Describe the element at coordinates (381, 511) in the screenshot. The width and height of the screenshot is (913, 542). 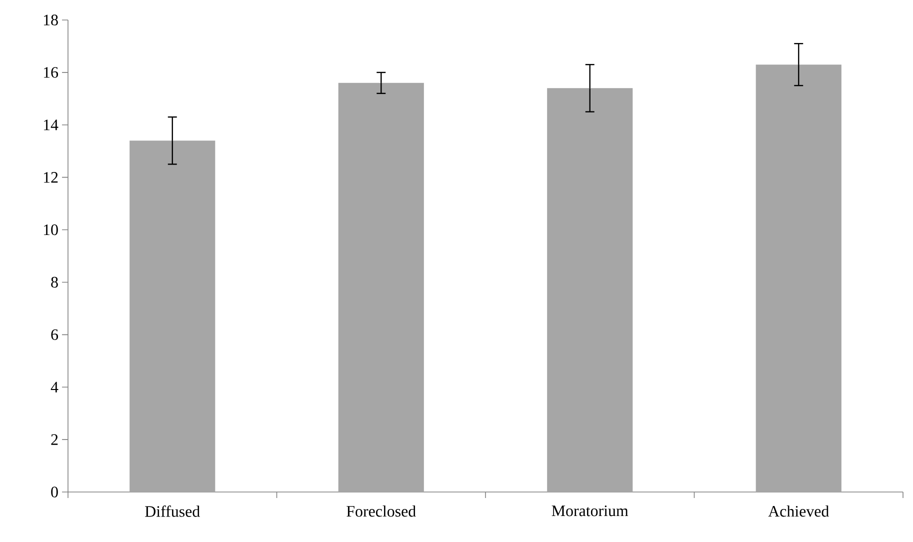
I see `x-tick-label: Foreclosed` at that location.